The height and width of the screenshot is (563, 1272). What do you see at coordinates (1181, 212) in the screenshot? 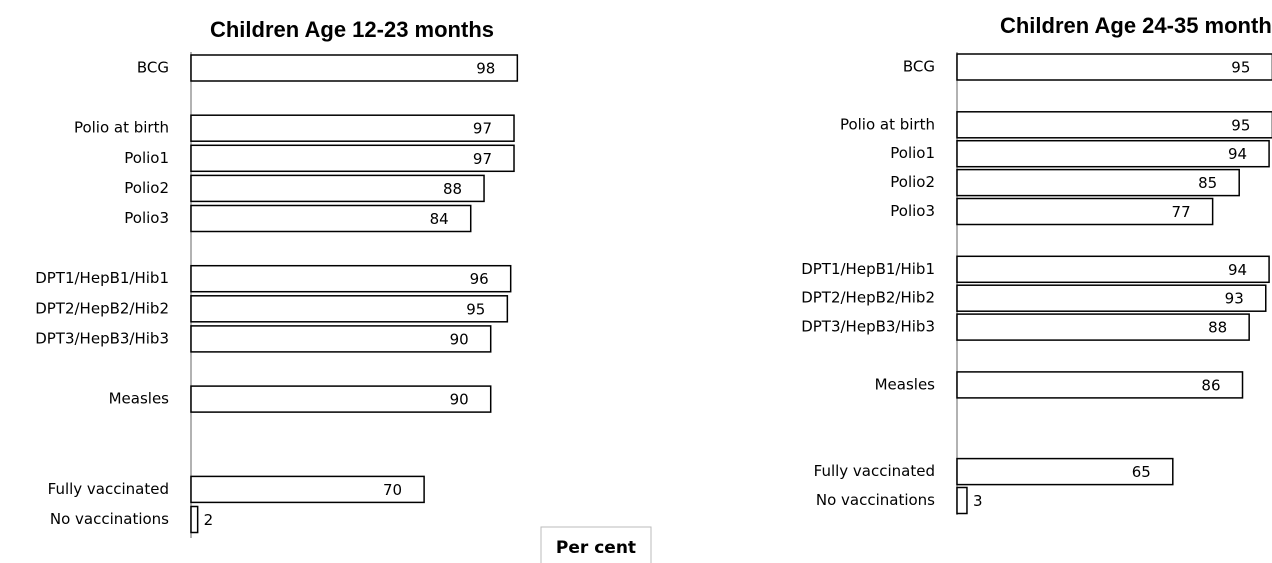
I see `value-label: 77` at bounding box center [1181, 212].